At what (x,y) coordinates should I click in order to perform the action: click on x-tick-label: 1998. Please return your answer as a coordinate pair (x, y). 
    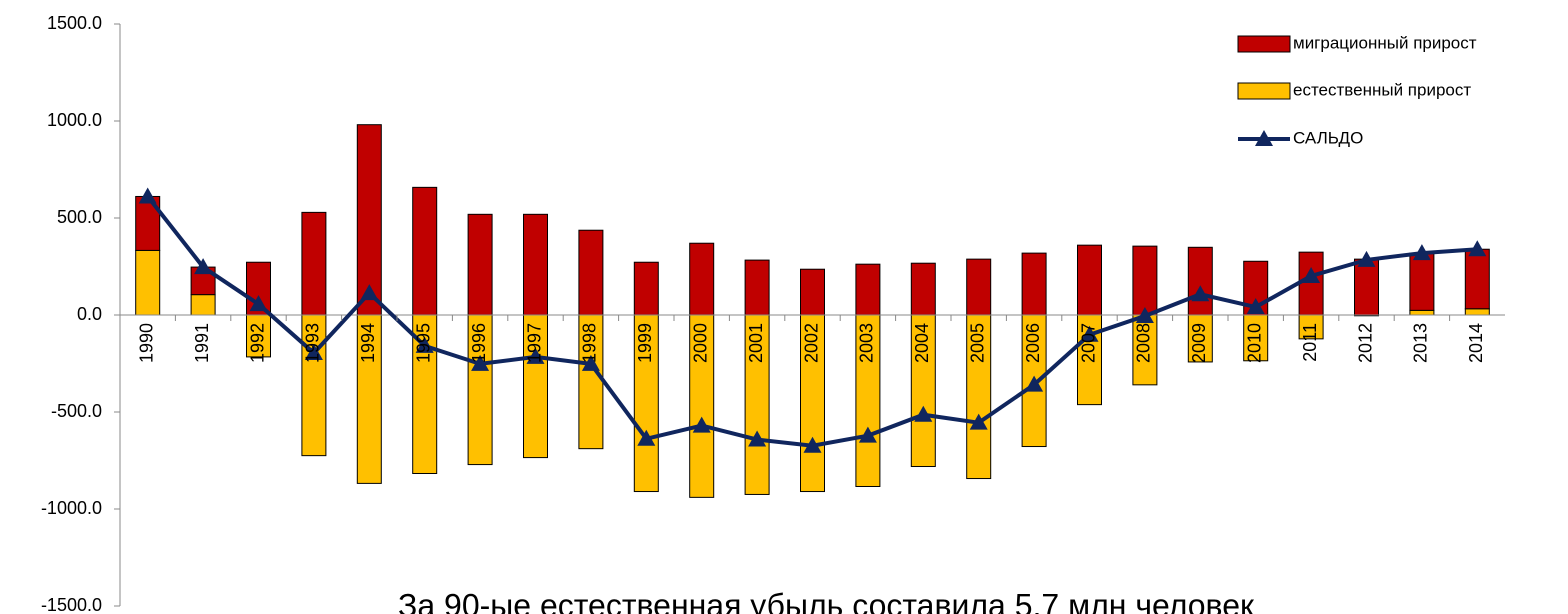
    Looking at the image, I should click on (590, 343).